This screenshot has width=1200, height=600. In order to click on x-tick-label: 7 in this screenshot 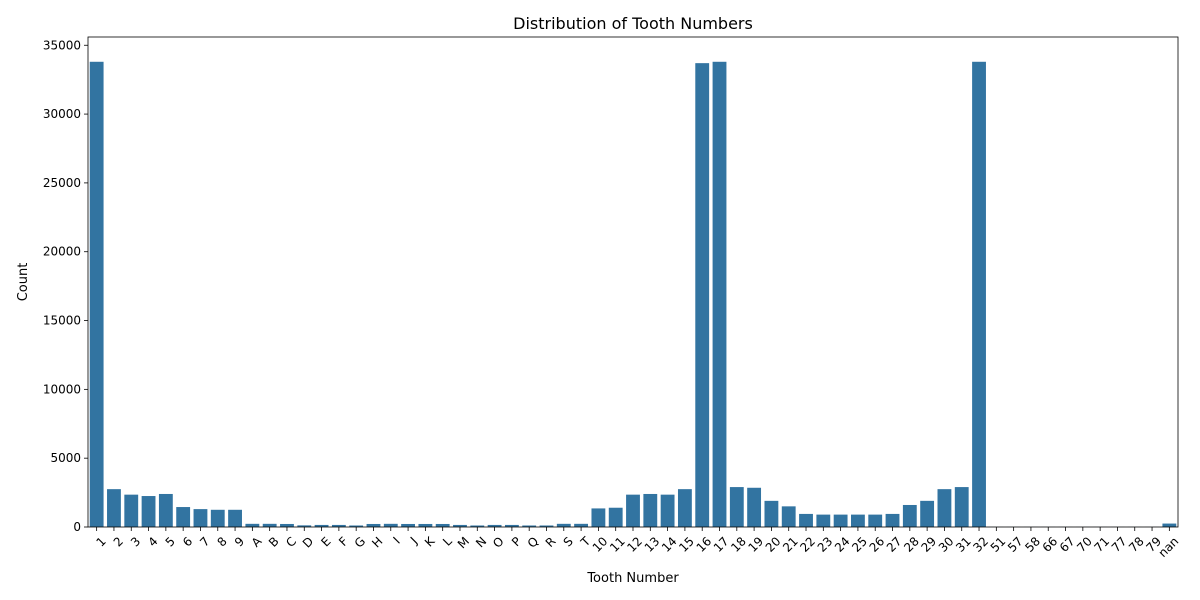, I will do `click(204, 541)`.